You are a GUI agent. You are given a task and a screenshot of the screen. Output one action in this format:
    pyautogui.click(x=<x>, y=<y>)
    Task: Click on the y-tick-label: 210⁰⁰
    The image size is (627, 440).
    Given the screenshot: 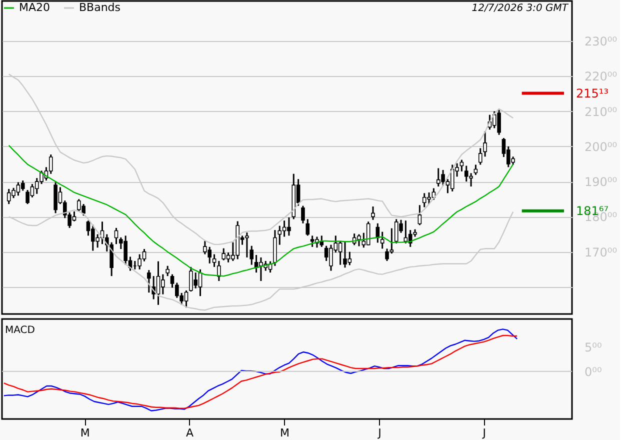 What is the action you would take?
    pyautogui.click(x=601, y=111)
    